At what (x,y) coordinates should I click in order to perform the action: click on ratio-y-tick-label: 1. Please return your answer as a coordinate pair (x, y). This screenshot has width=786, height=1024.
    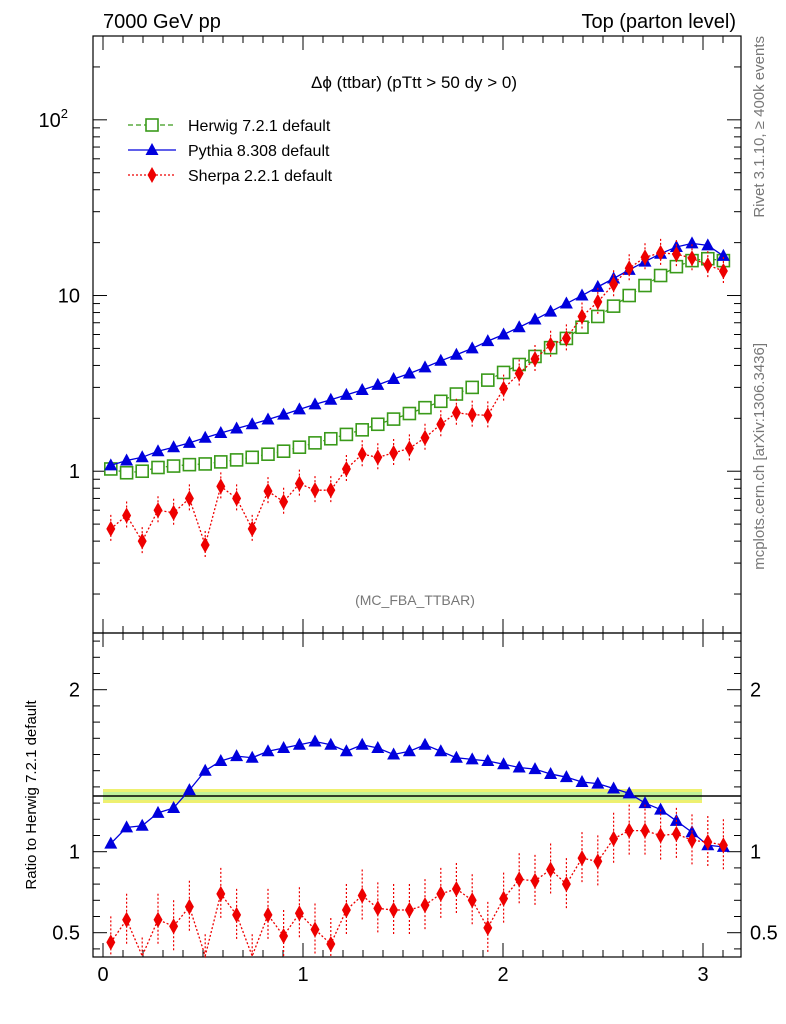
    Looking at the image, I should click on (74, 853).